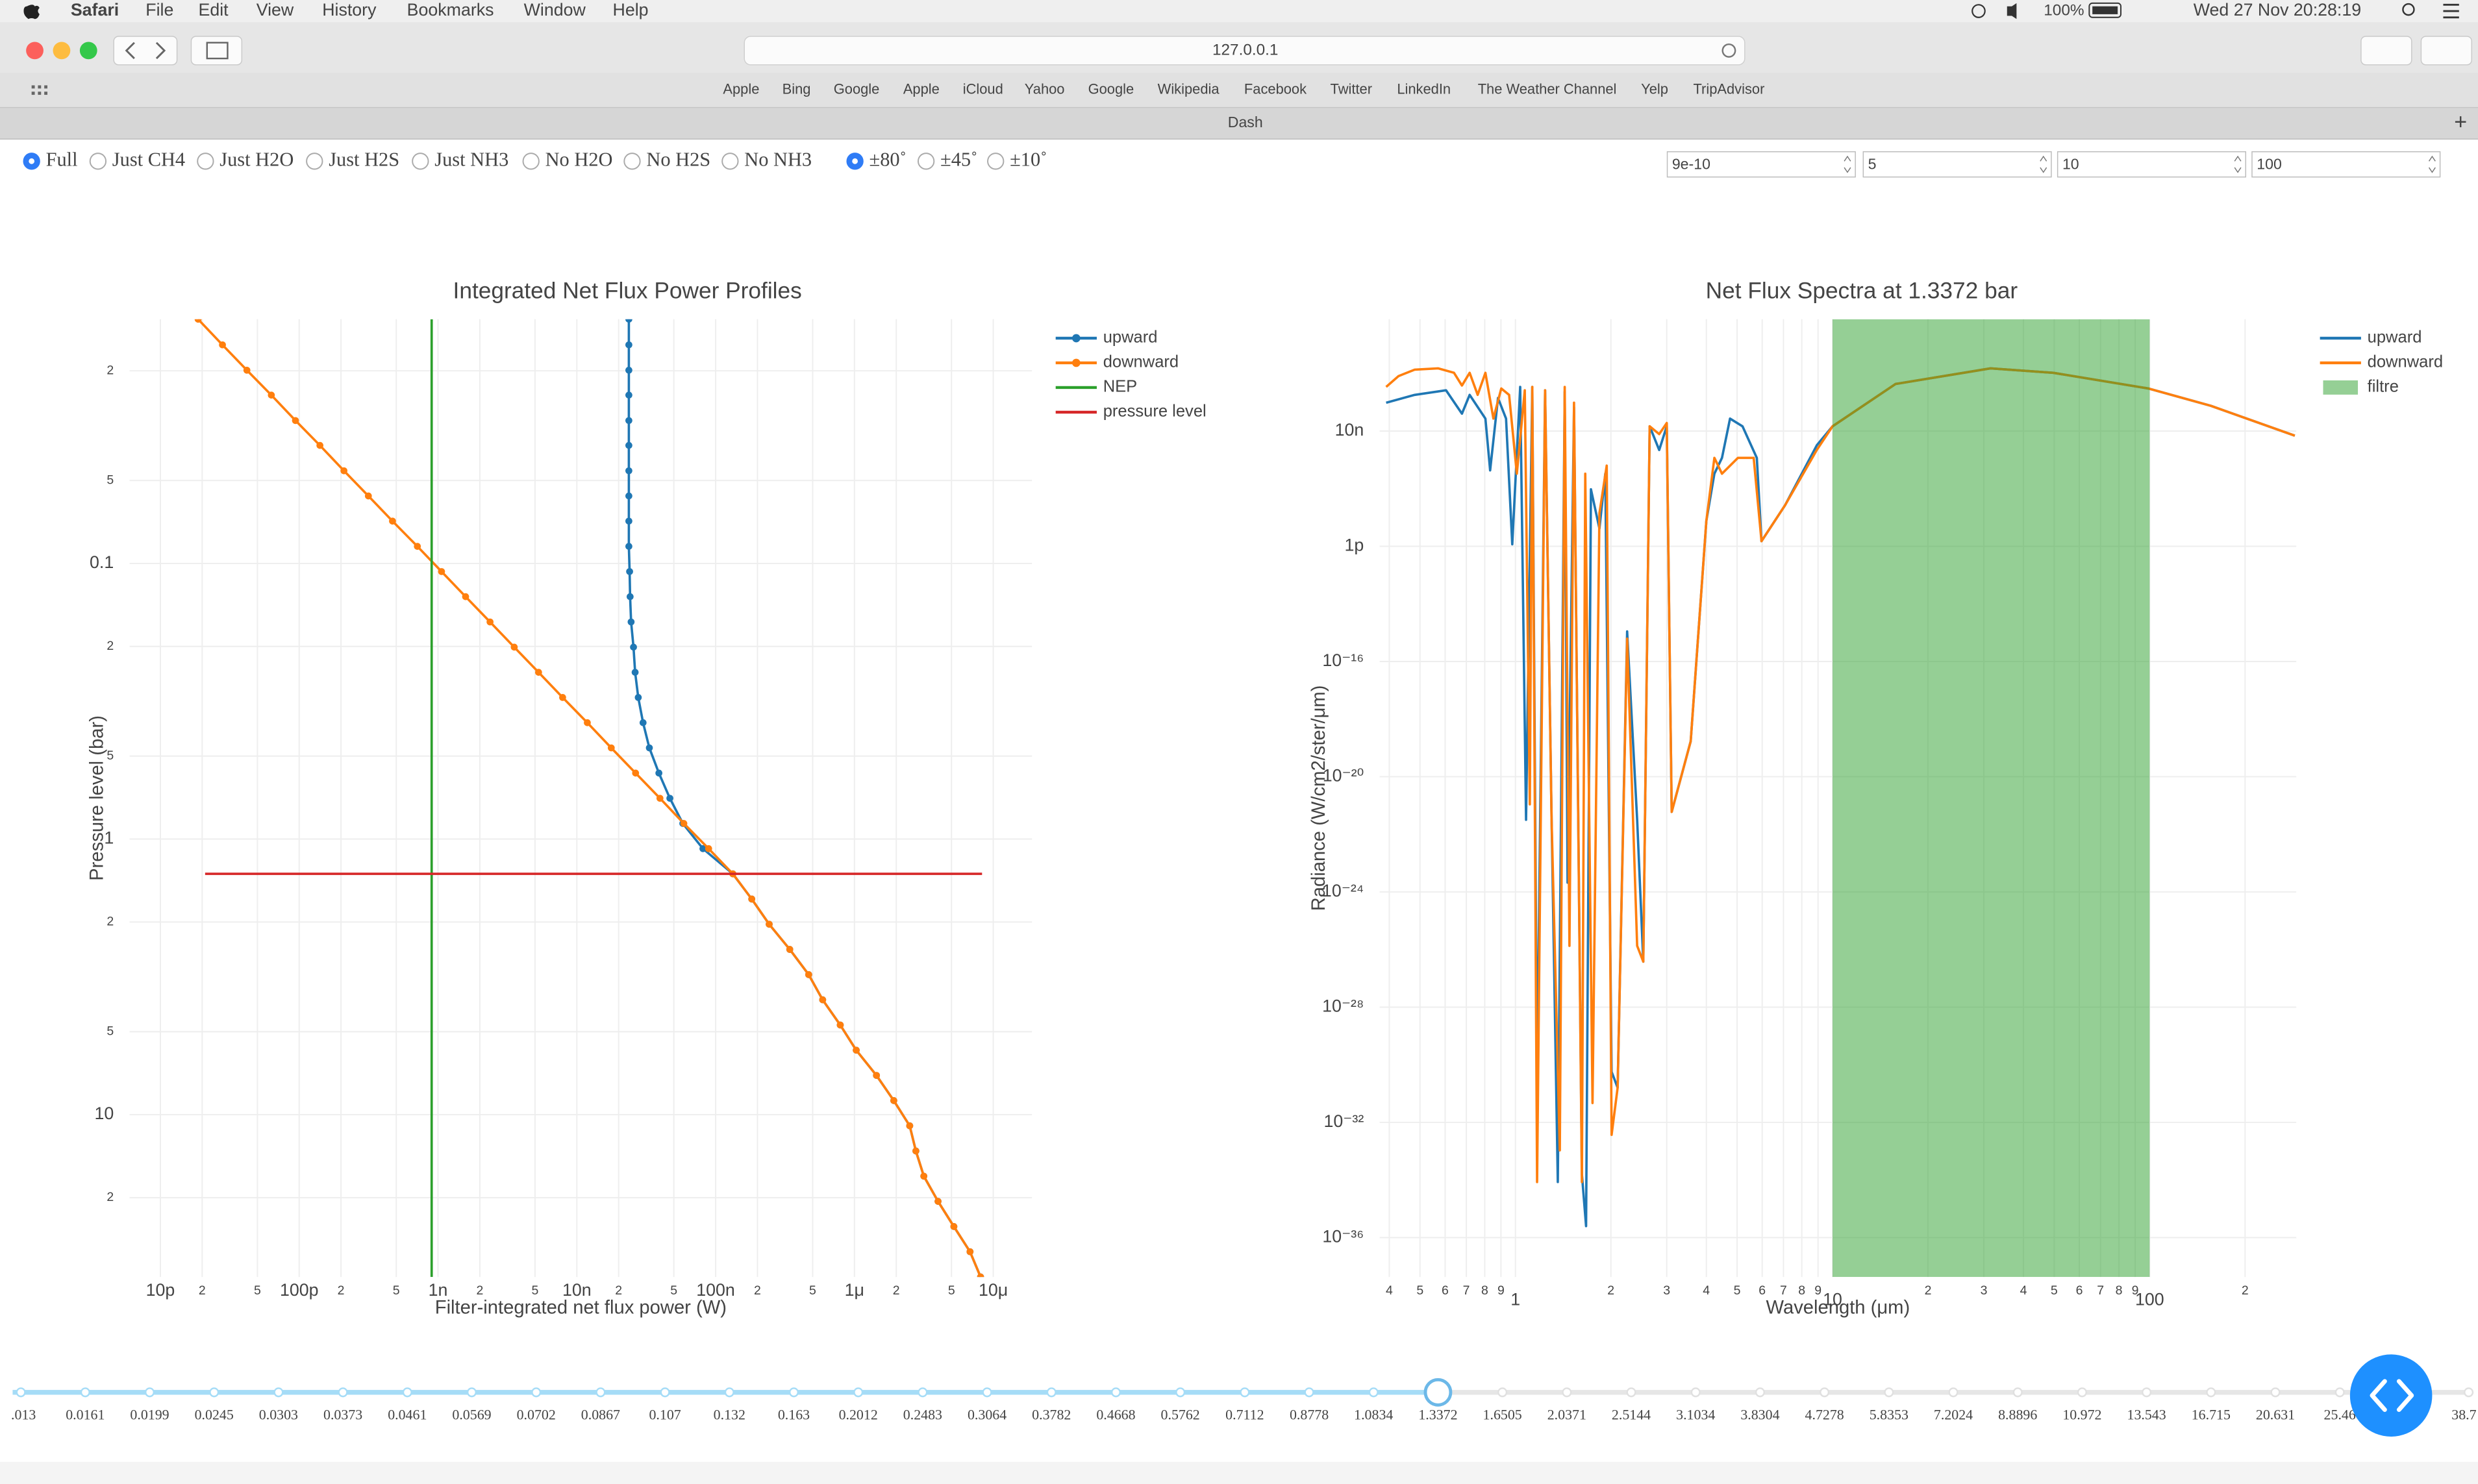 This screenshot has height=1484, width=2478. I want to click on app-name: Safari, so click(95, 9).